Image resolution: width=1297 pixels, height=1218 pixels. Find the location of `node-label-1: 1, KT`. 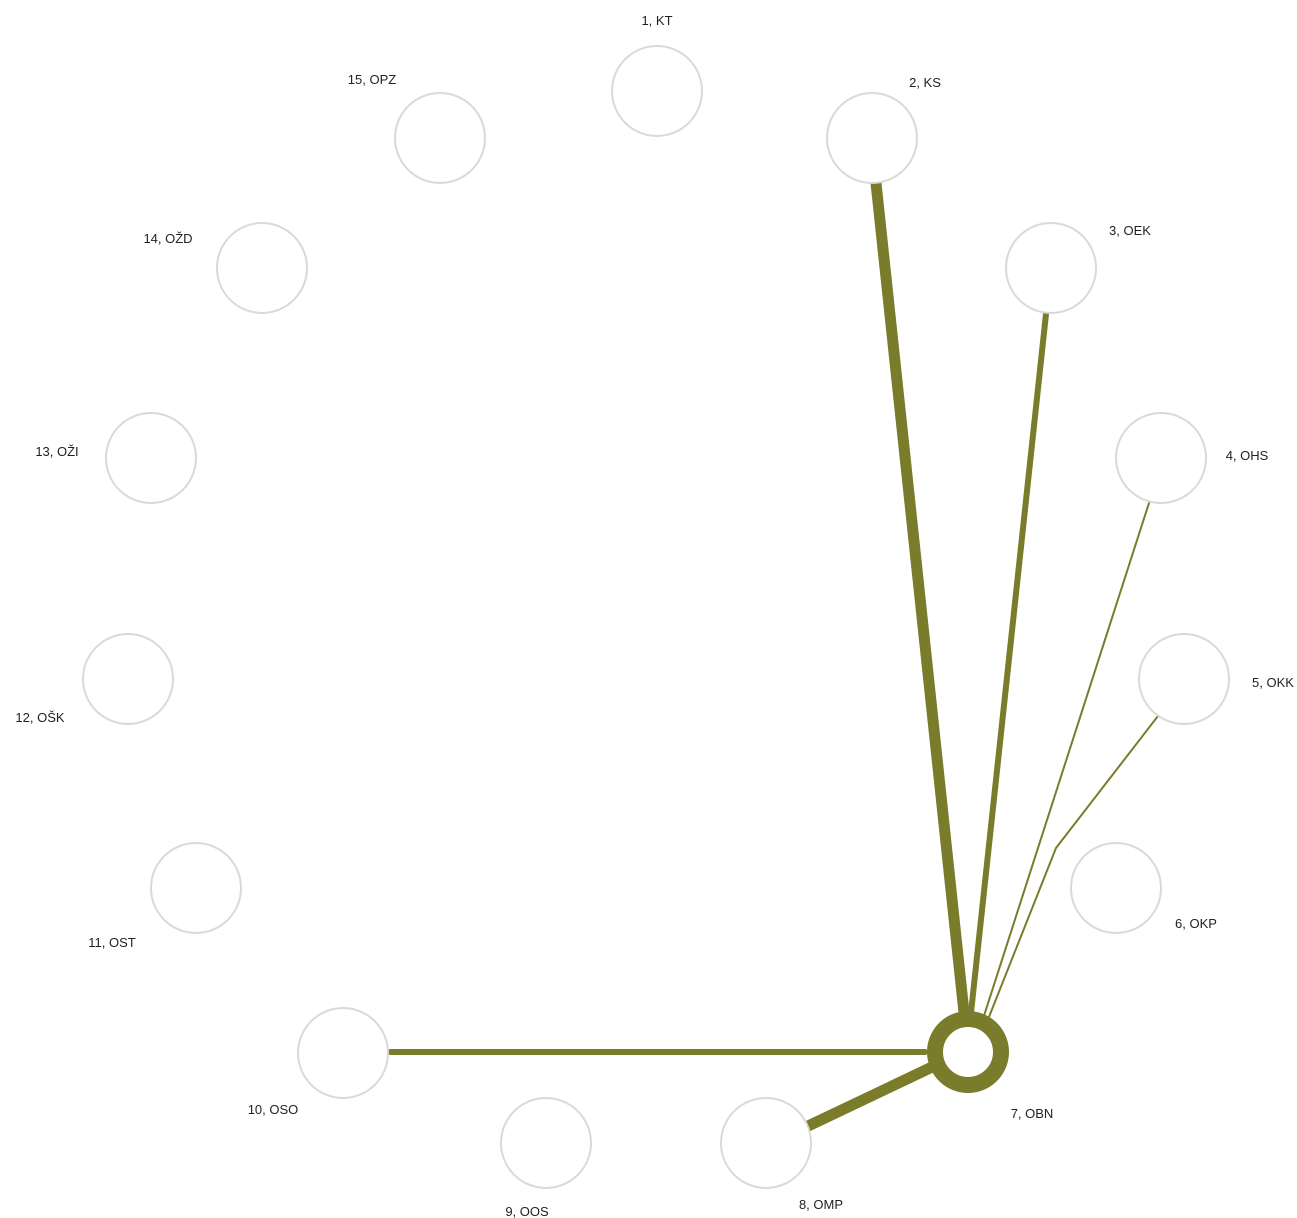

node-label-1: 1, KT is located at coordinates (656, 20).